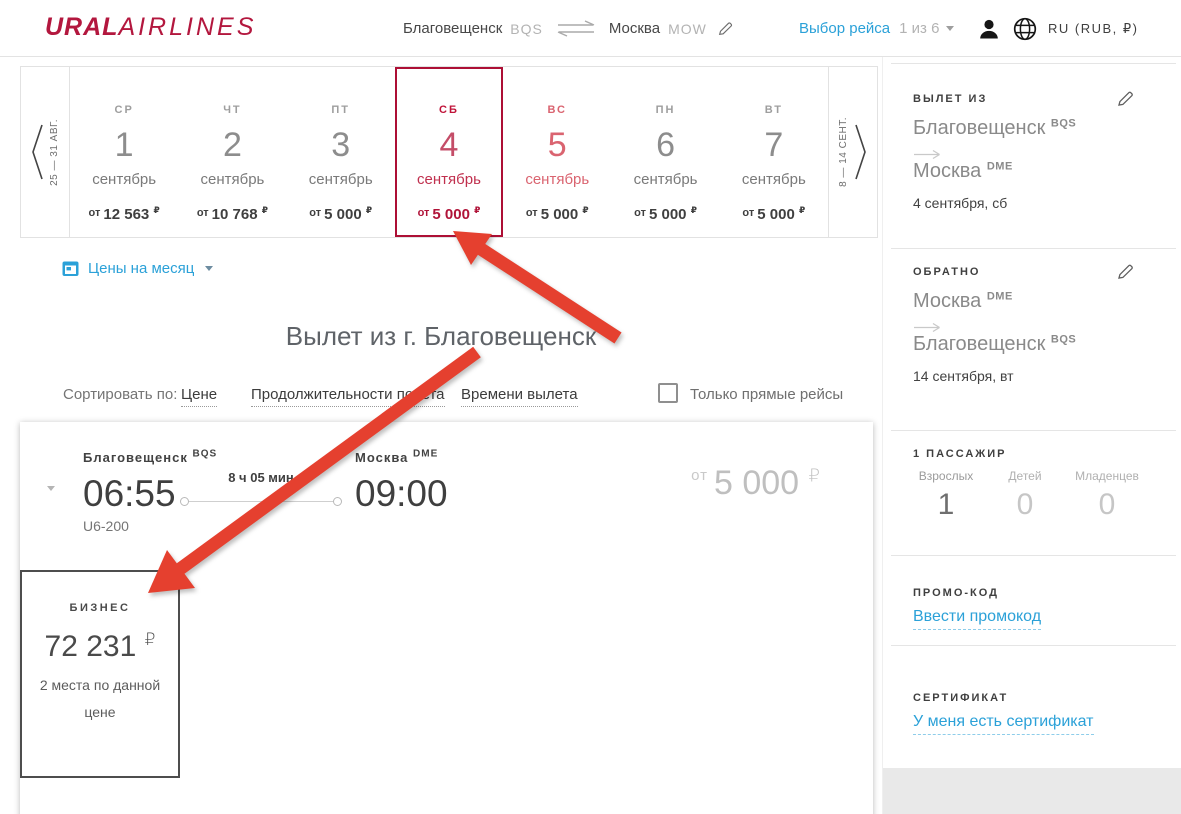  Describe the element at coordinates (977, 619) in the screenshot. I see `enter-promo-code-link: Ввести промокод` at that location.